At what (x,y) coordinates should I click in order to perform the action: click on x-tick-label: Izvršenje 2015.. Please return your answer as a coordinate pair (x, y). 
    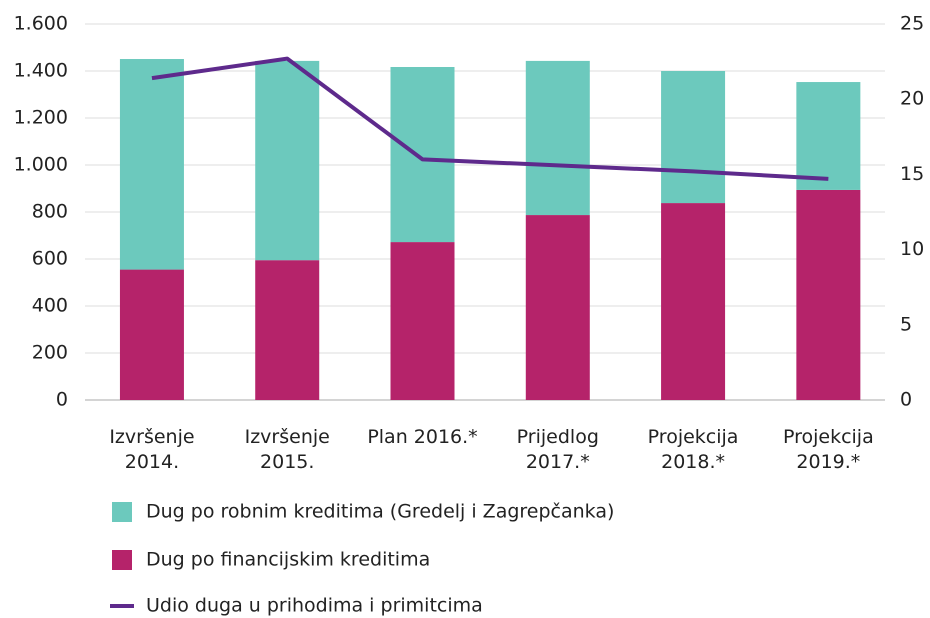
    Looking at the image, I should click on (287, 449).